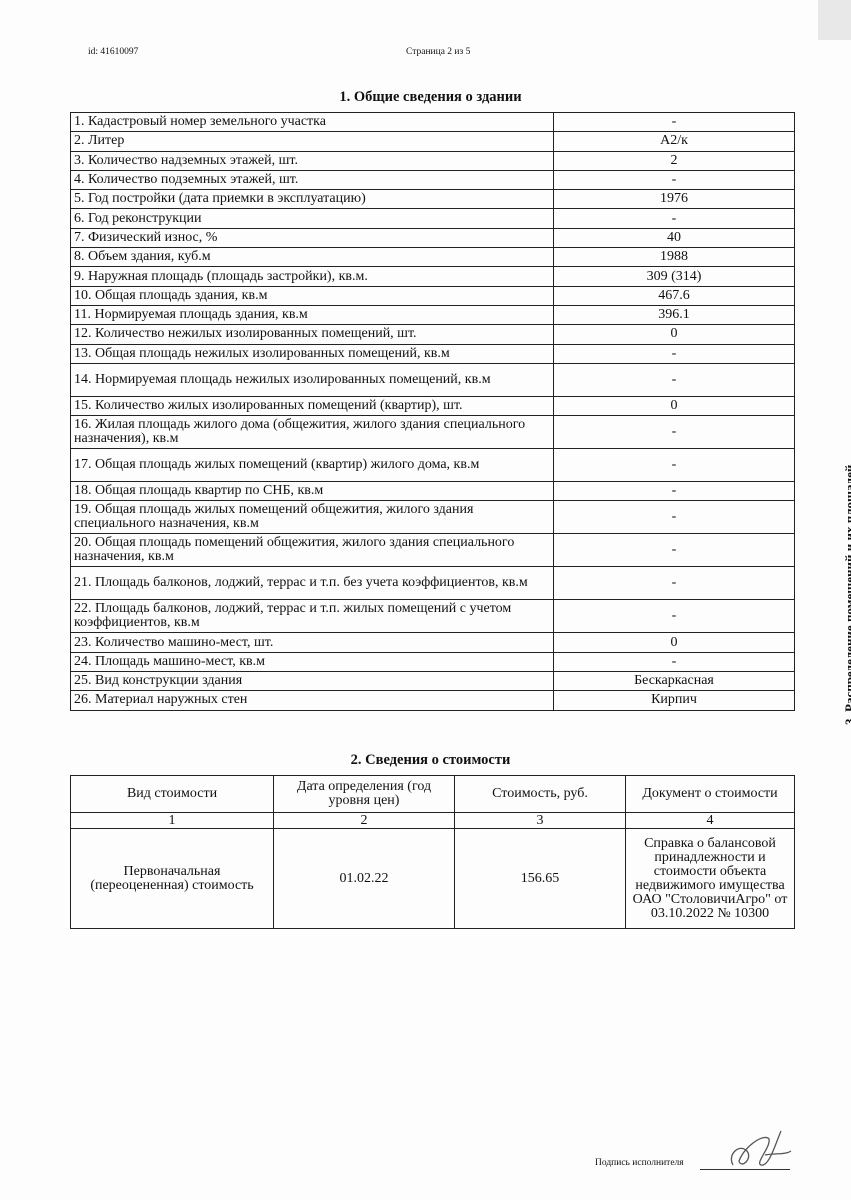 The width and height of the screenshot is (851, 1200). What do you see at coordinates (540, 878) in the screenshot?
I see `cost-value: 156.65` at bounding box center [540, 878].